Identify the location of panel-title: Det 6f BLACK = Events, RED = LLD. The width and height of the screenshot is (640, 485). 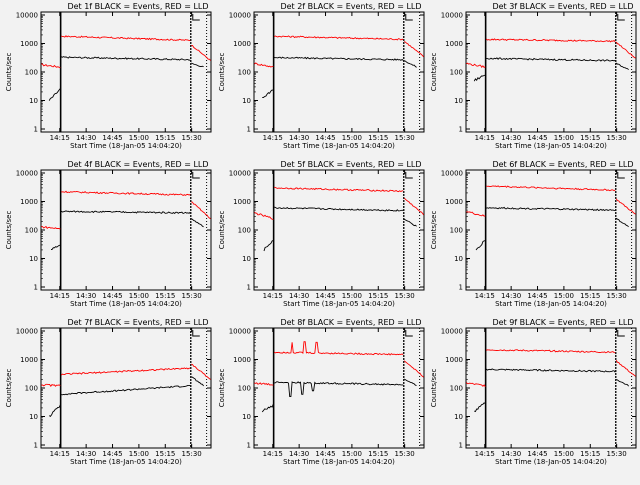
(562, 164).